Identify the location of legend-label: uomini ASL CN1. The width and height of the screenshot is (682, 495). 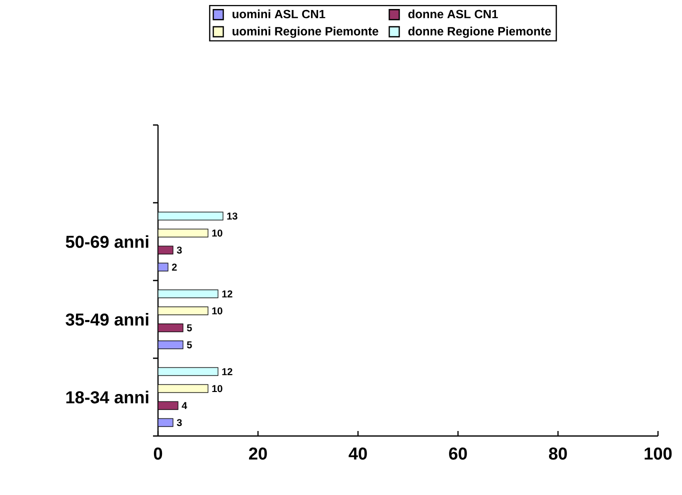
(279, 14).